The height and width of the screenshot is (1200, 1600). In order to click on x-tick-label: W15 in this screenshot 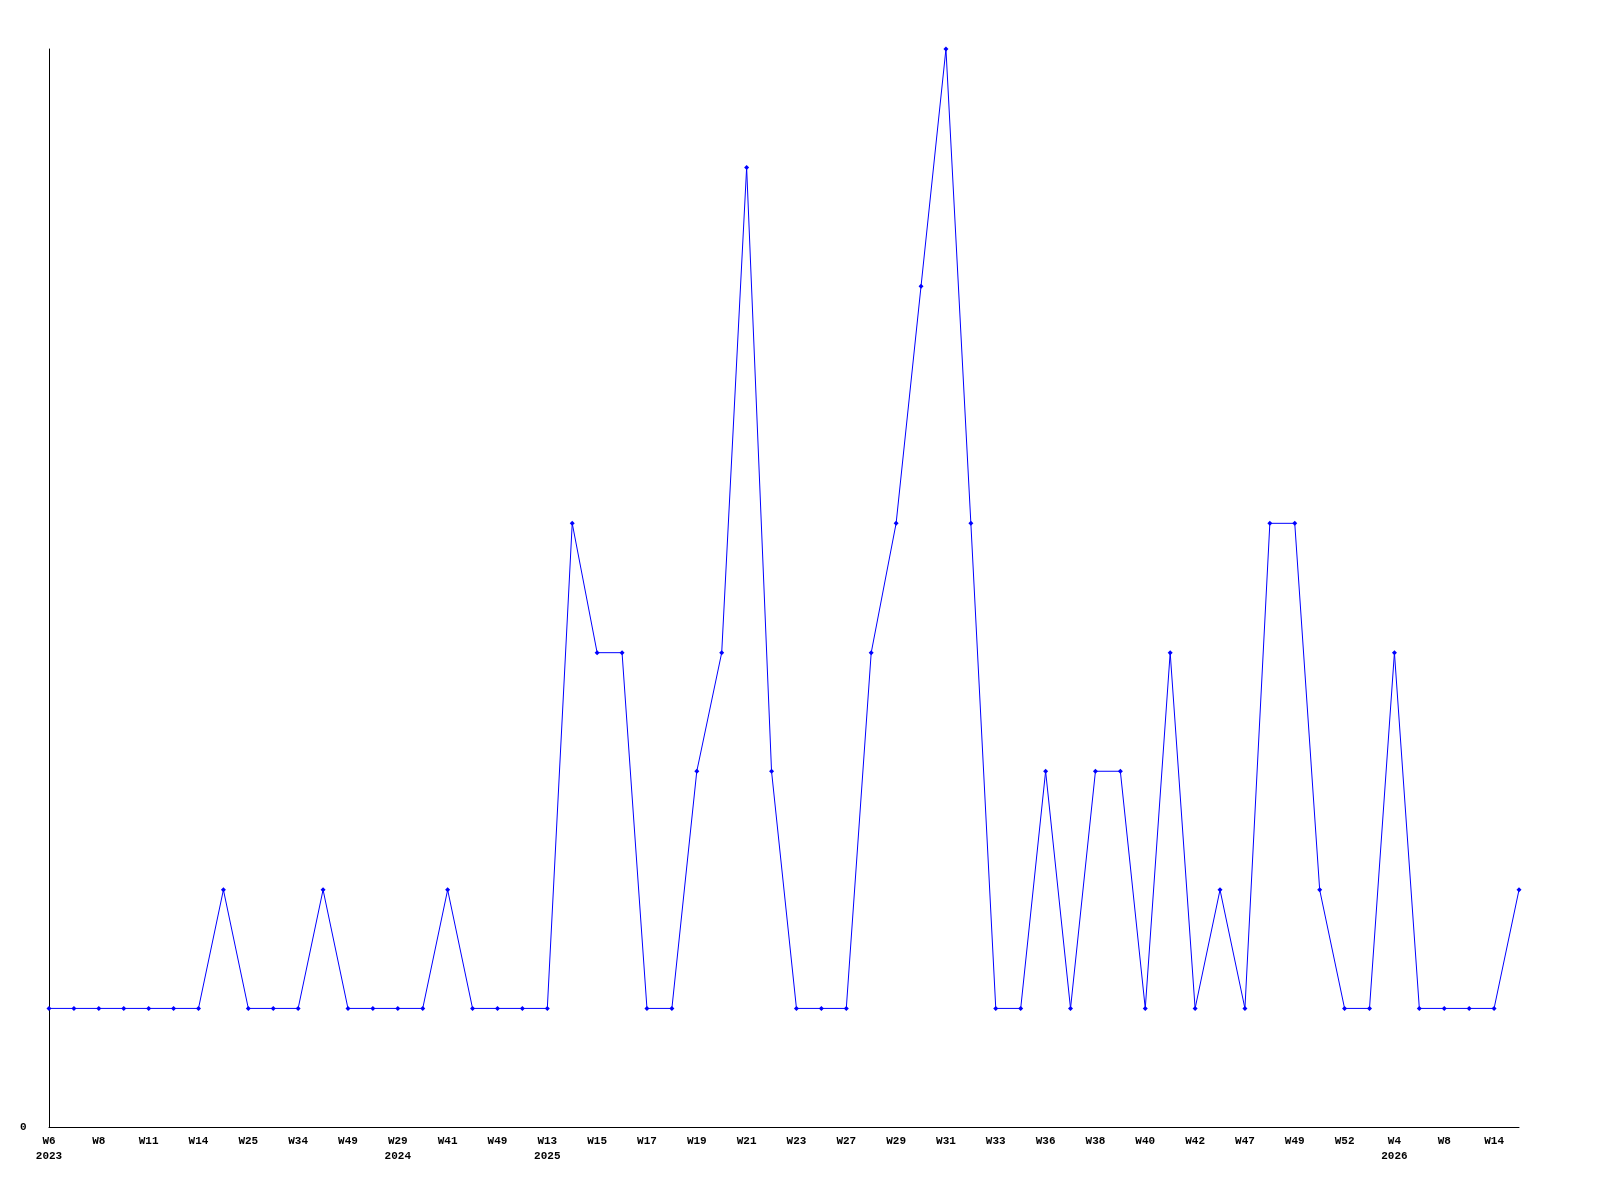, I will do `click(597, 1140)`.